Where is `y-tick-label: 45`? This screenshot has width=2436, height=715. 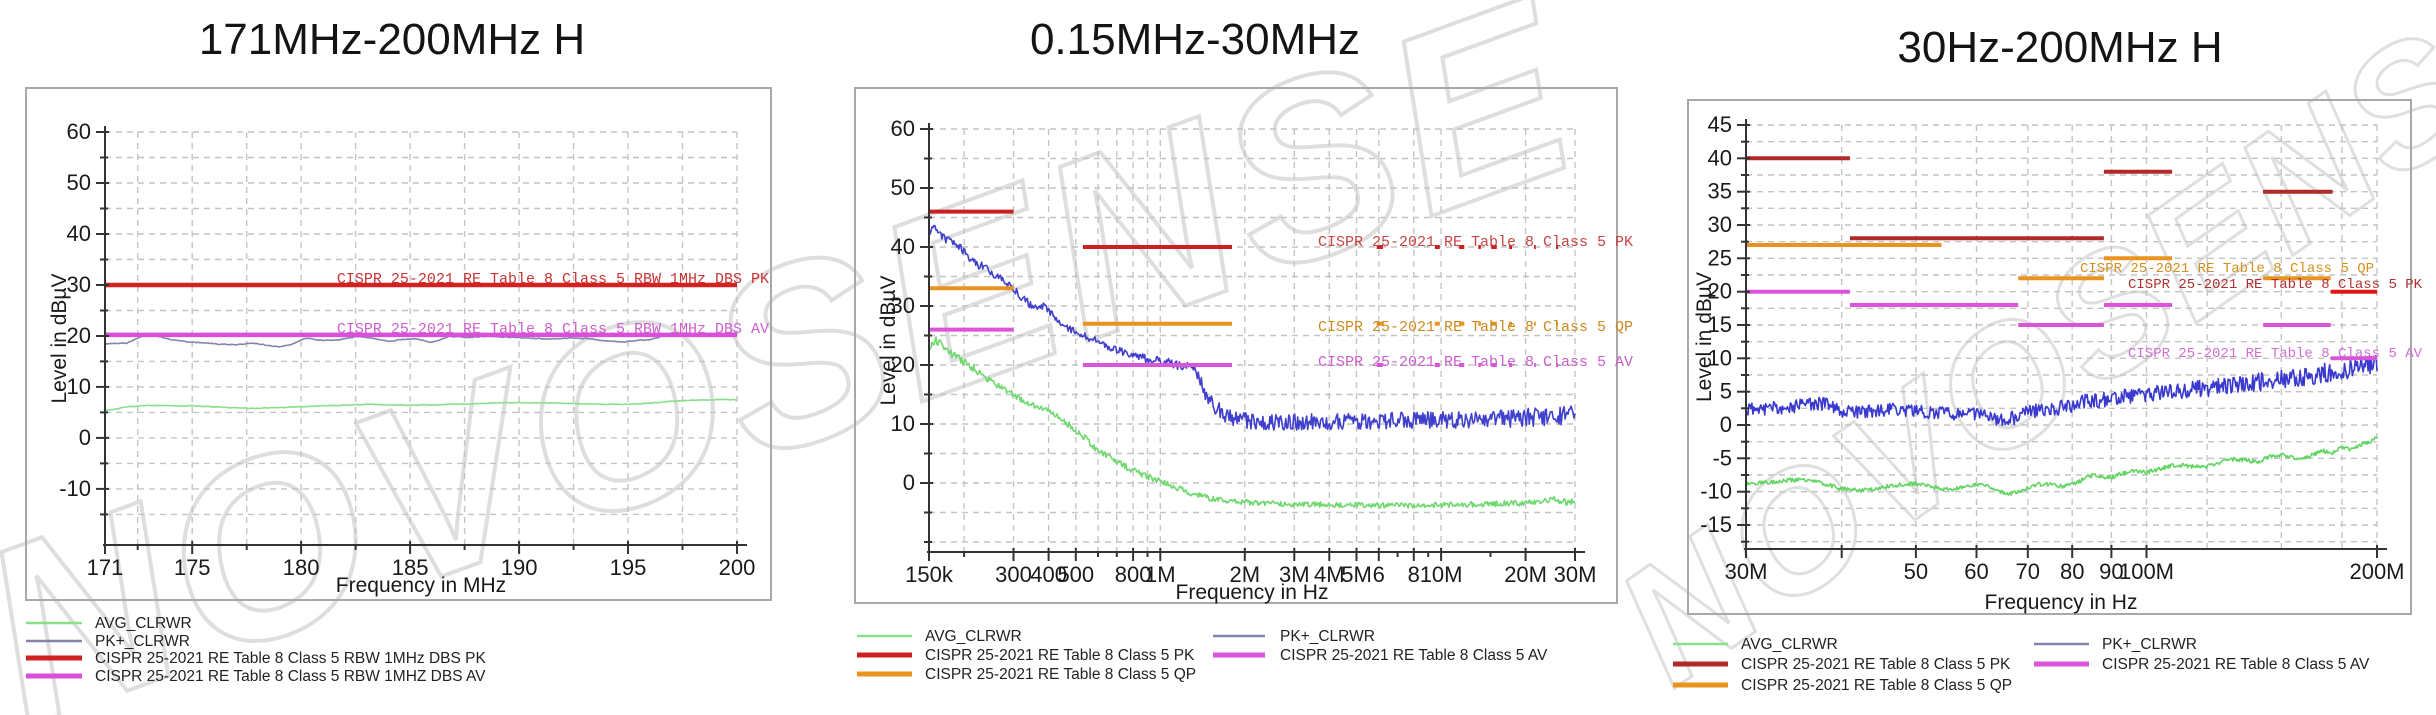 y-tick-label: 45 is located at coordinates (1720, 124).